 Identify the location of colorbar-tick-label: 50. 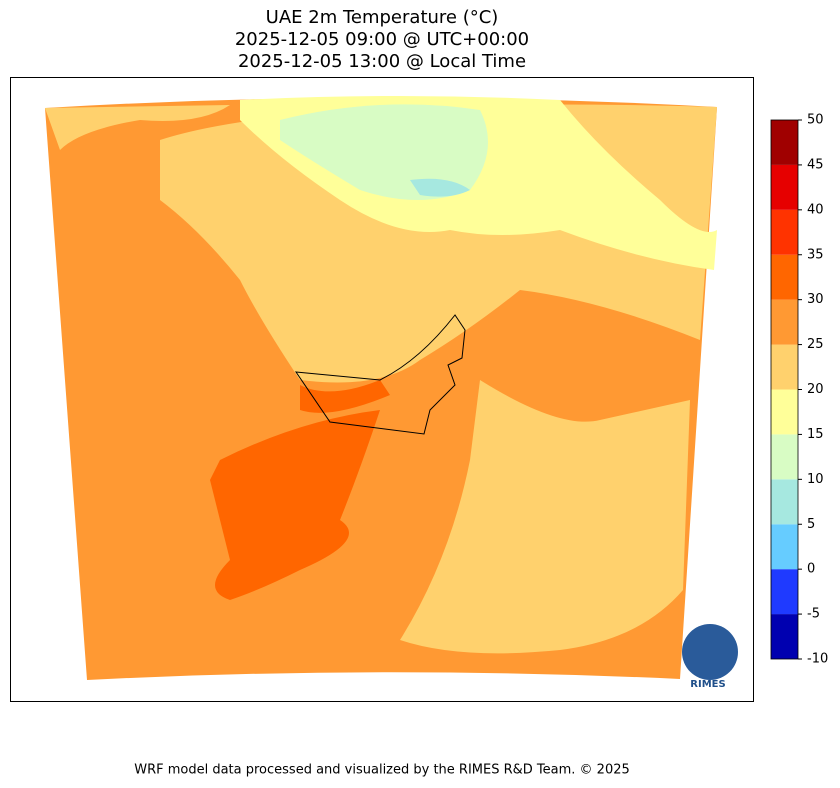
(815, 120).